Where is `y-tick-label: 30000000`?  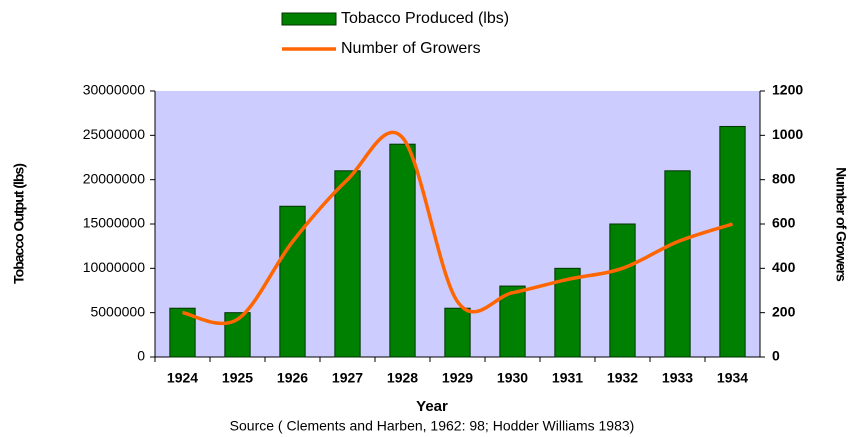
y-tick-label: 30000000 is located at coordinates (114, 90).